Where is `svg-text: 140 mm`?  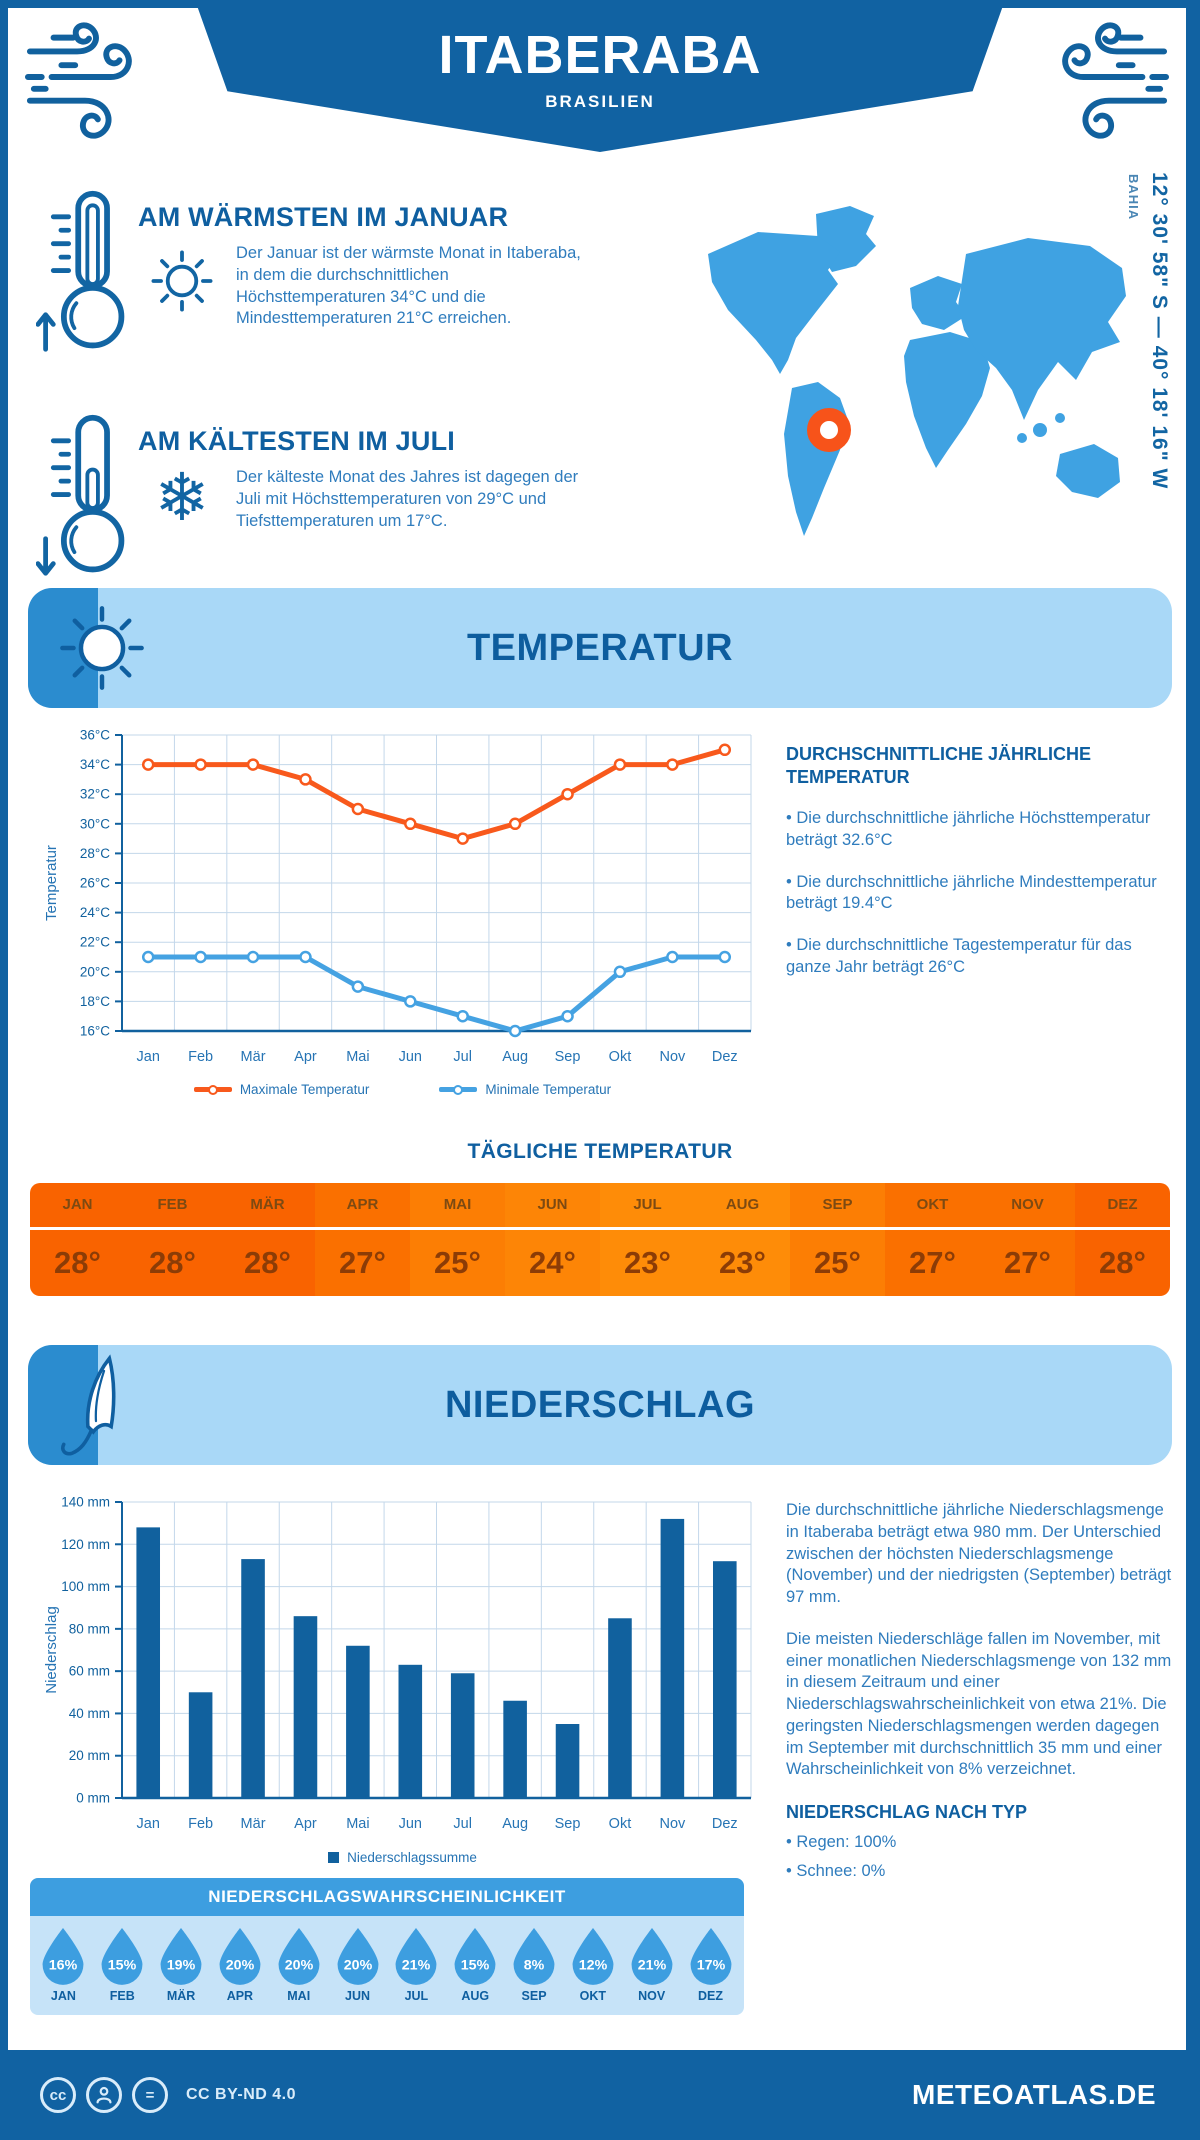
svg-text: 140 mm is located at coordinates (85, 1502).